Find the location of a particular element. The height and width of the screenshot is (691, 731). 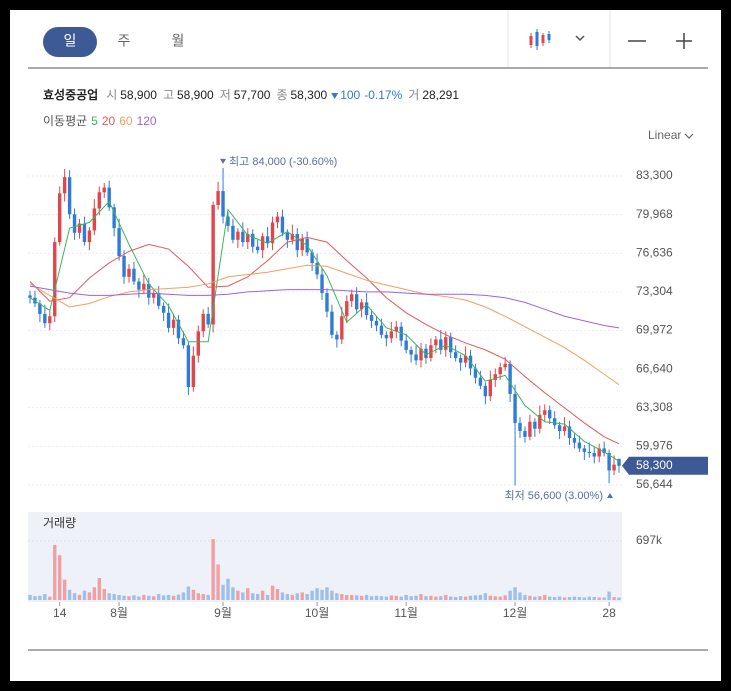

y-tick-label: 83,300 is located at coordinates (654, 175).